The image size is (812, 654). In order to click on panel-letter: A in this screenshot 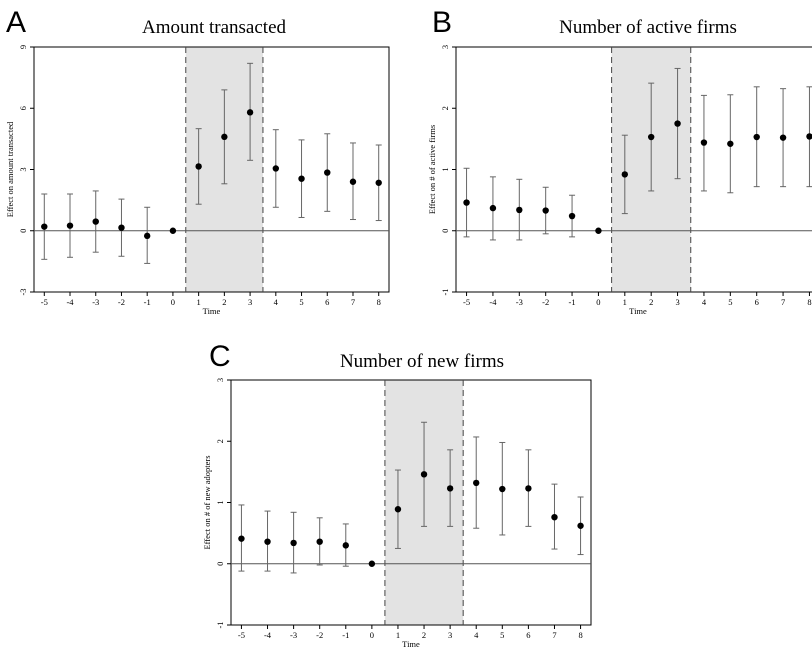, I will do `click(16, 22)`.